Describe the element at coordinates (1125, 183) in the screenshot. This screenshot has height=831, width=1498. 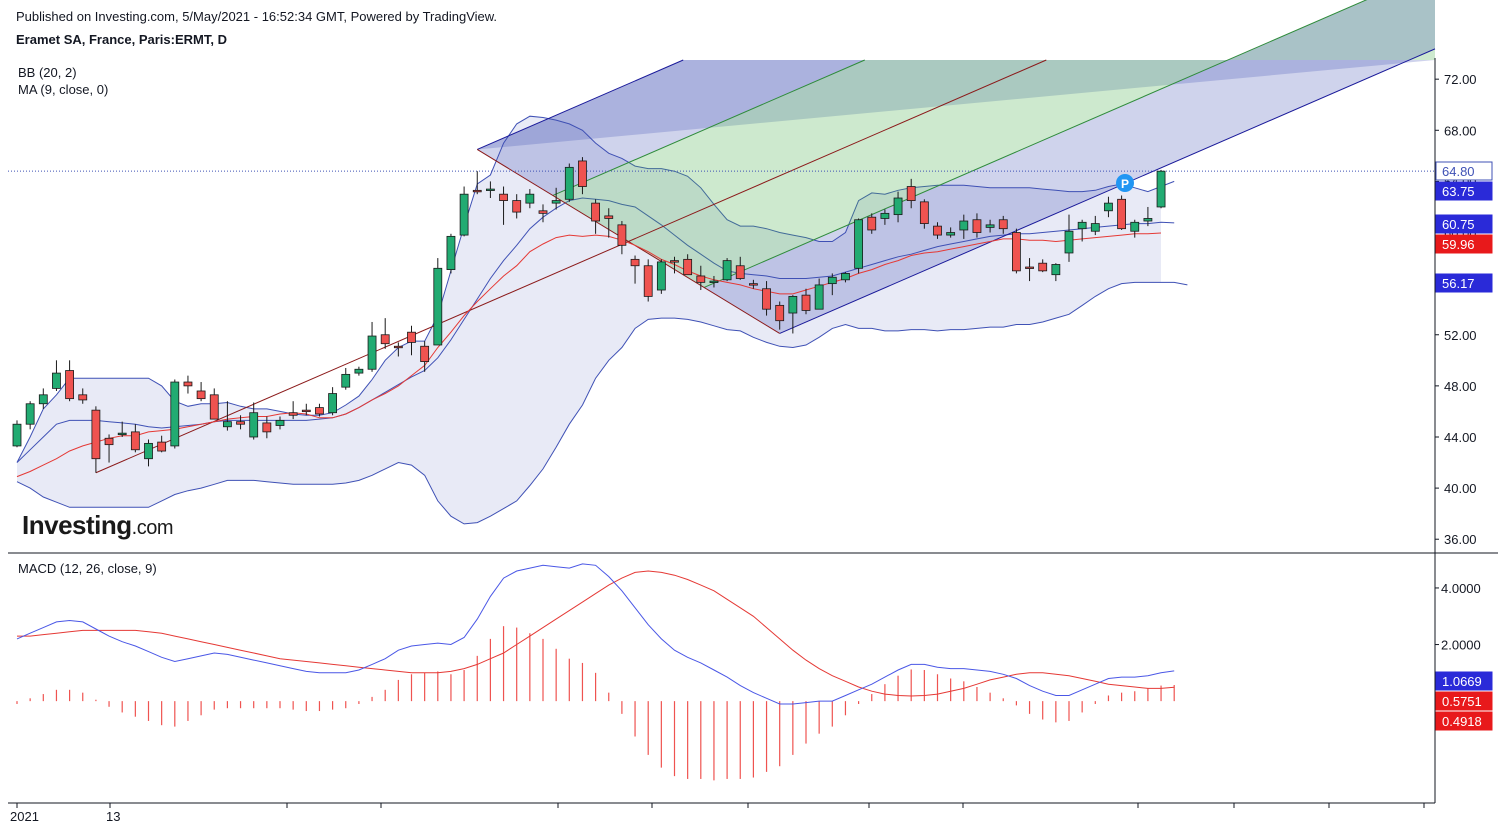
I see `pitchfork-marker-circle` at that location.